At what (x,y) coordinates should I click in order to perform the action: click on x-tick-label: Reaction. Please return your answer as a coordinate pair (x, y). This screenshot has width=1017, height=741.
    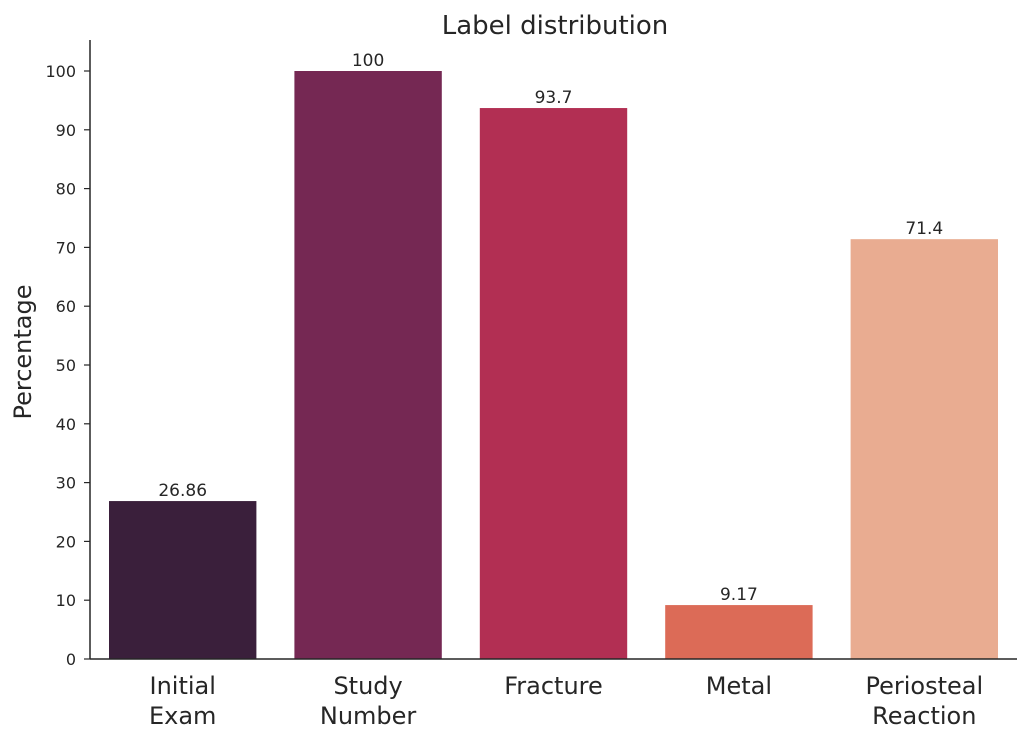
    Looking at the image, I should click on (924, 716).